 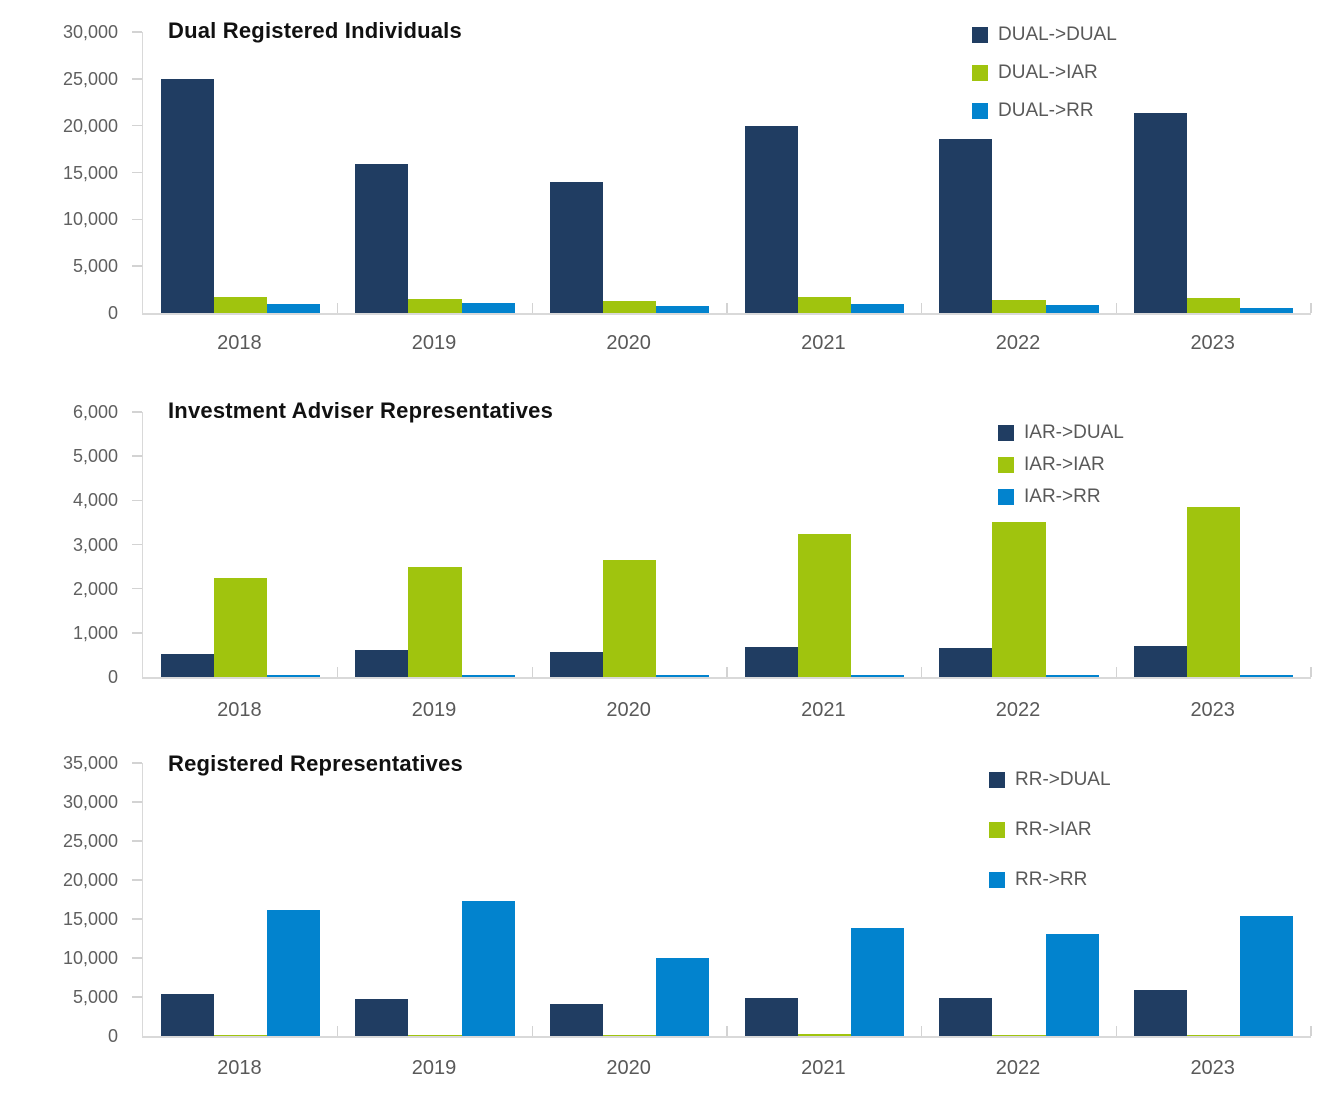 I want to click on y-tick-label: 30,000, so click(x=90, y=802).